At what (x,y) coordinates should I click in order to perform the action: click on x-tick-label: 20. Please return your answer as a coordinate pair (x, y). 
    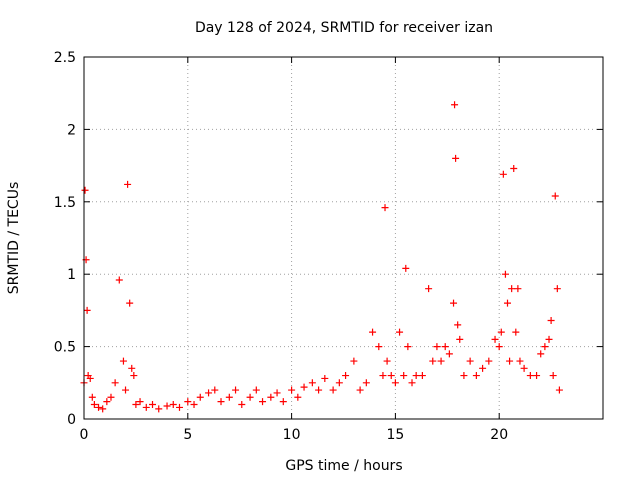
    Looking at the image, I should click on (499, 435).